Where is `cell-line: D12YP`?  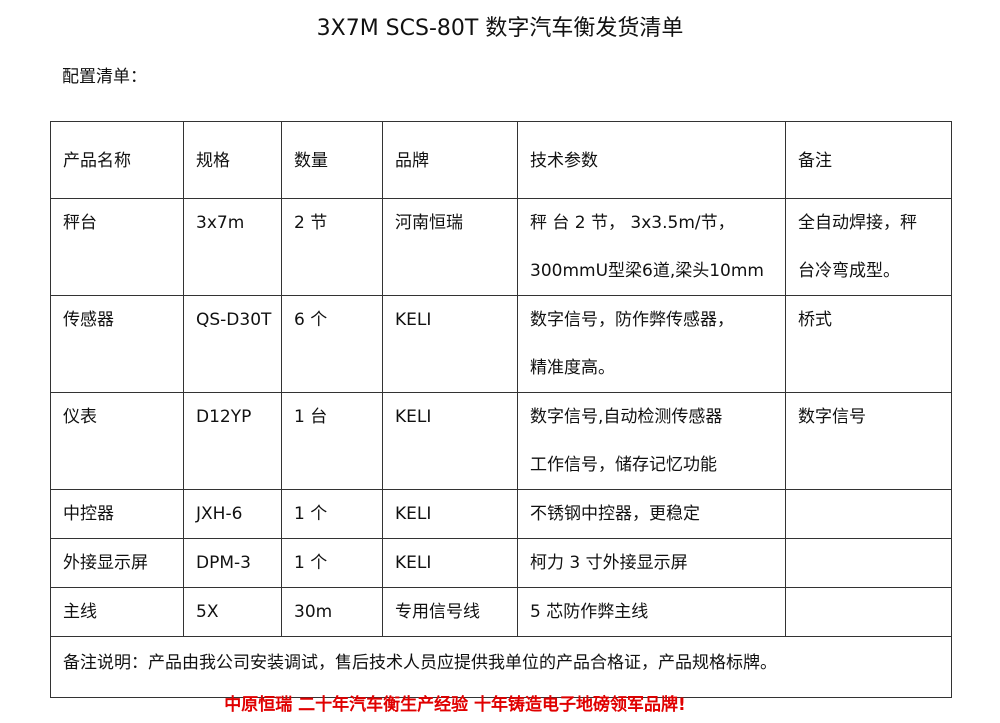 cell-line: D12YP is located at coordinates (224, 417).